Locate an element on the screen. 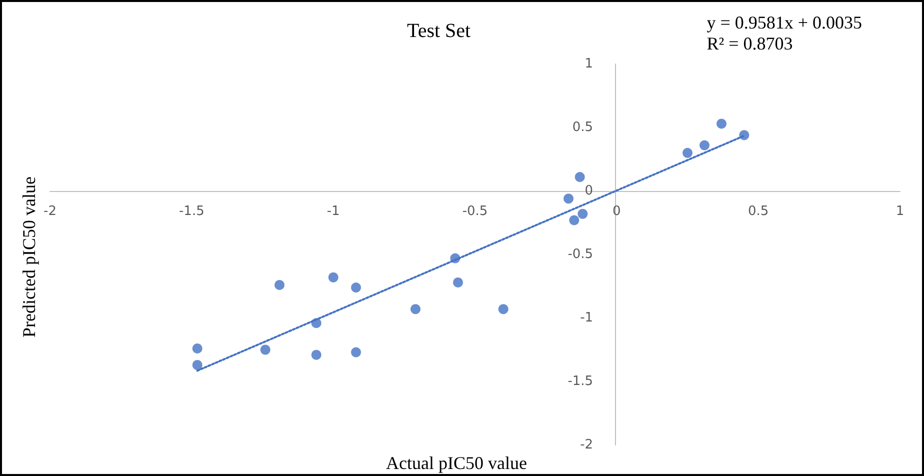 The image size is (924, 476). y-tick-label: -1.5 is located at coordinates (581, 381).